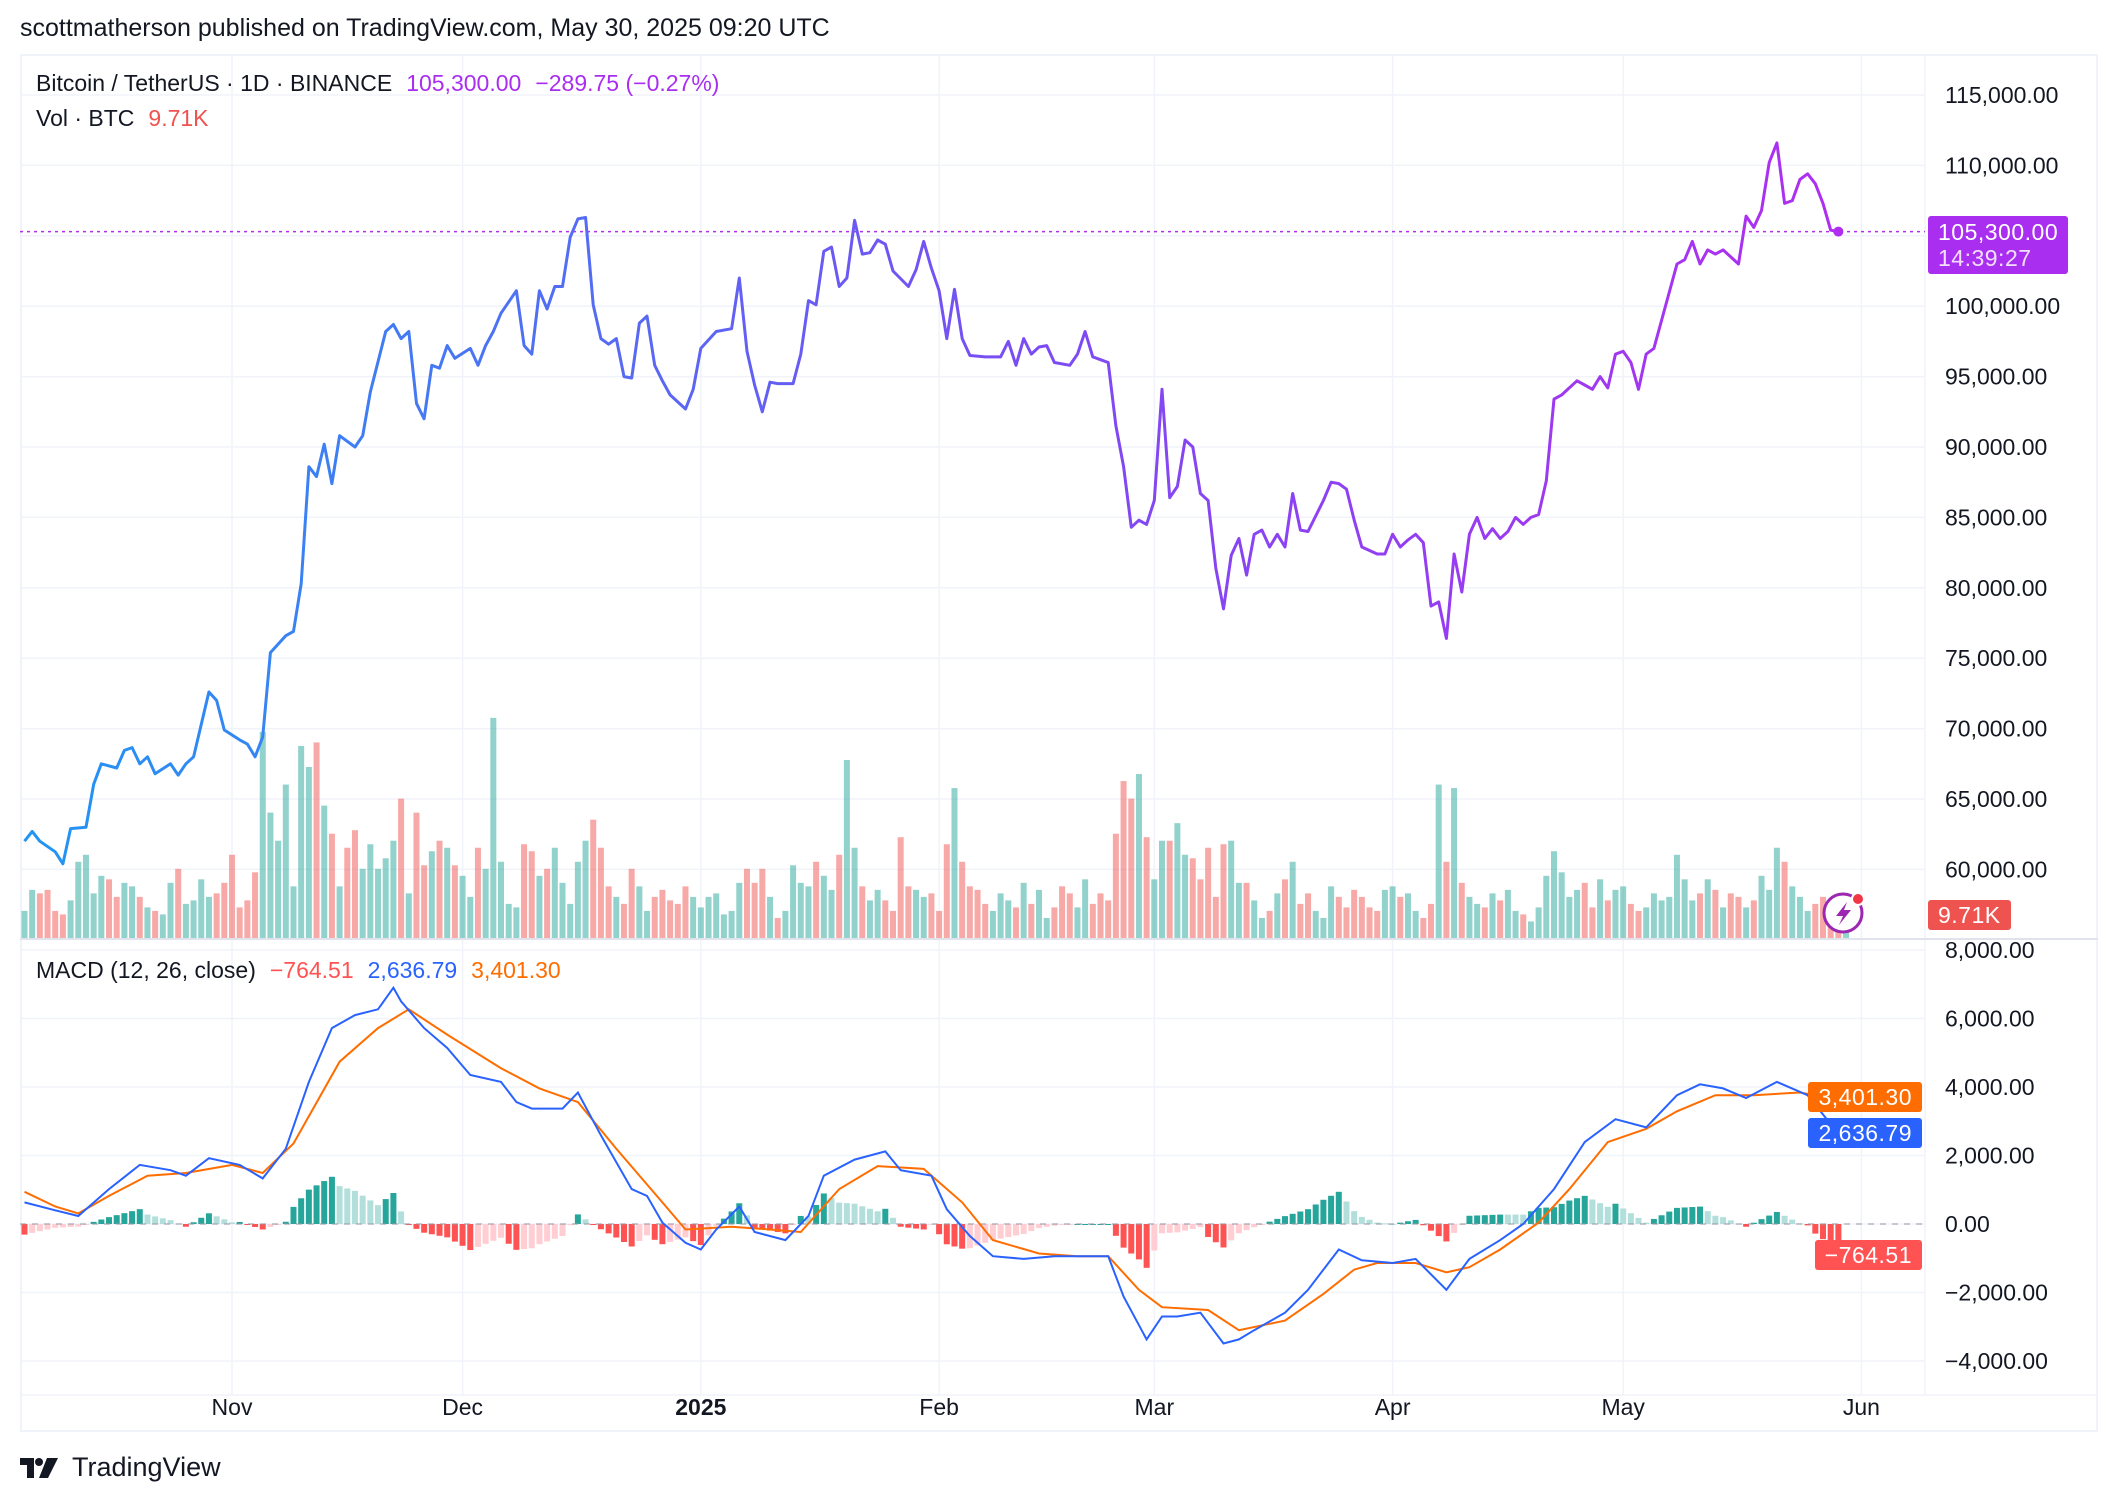  Describe the element at coordinates (1623, 1407) in the screenshot. I see `time-tick-label: May` at that location.